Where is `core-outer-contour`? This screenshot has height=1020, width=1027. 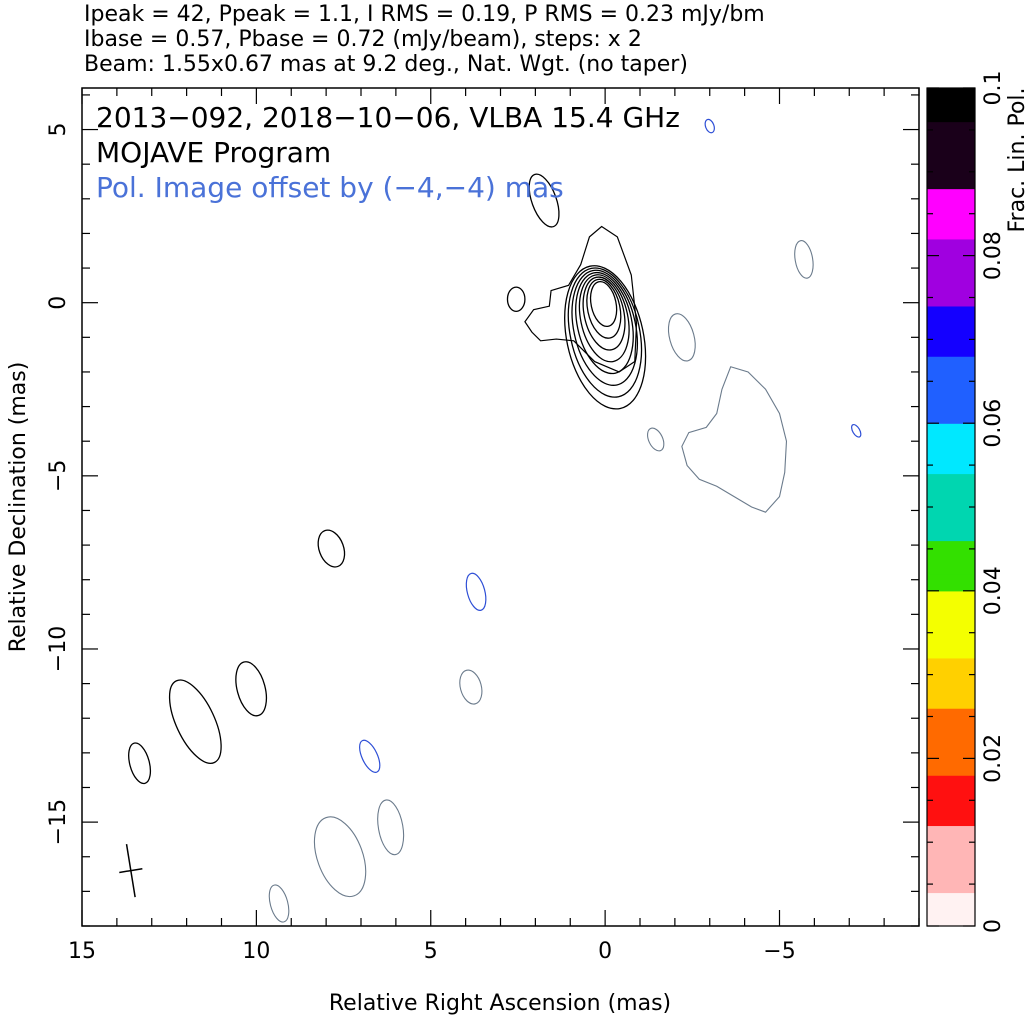 core-outer-contour is located at coordinates (581, 299).